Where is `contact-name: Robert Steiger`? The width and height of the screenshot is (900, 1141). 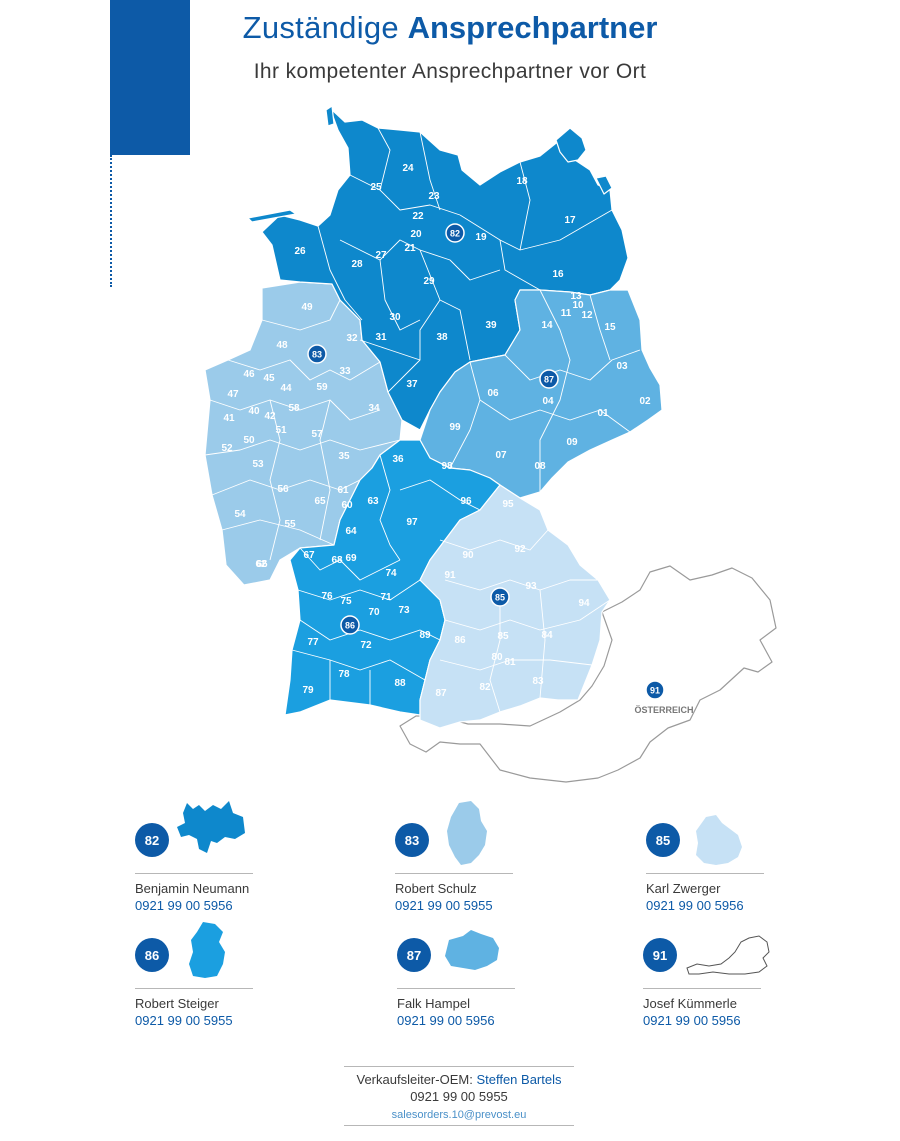 contact-name: Robert Steiger is located at coordinates (177, 1003).